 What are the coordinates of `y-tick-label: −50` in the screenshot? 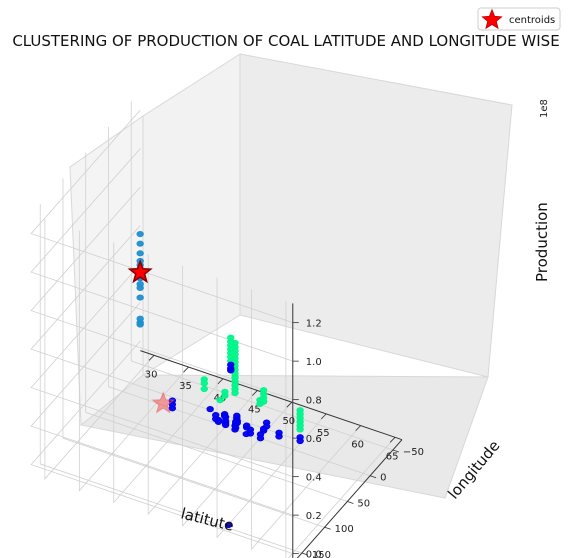 It's located at (413, 452).